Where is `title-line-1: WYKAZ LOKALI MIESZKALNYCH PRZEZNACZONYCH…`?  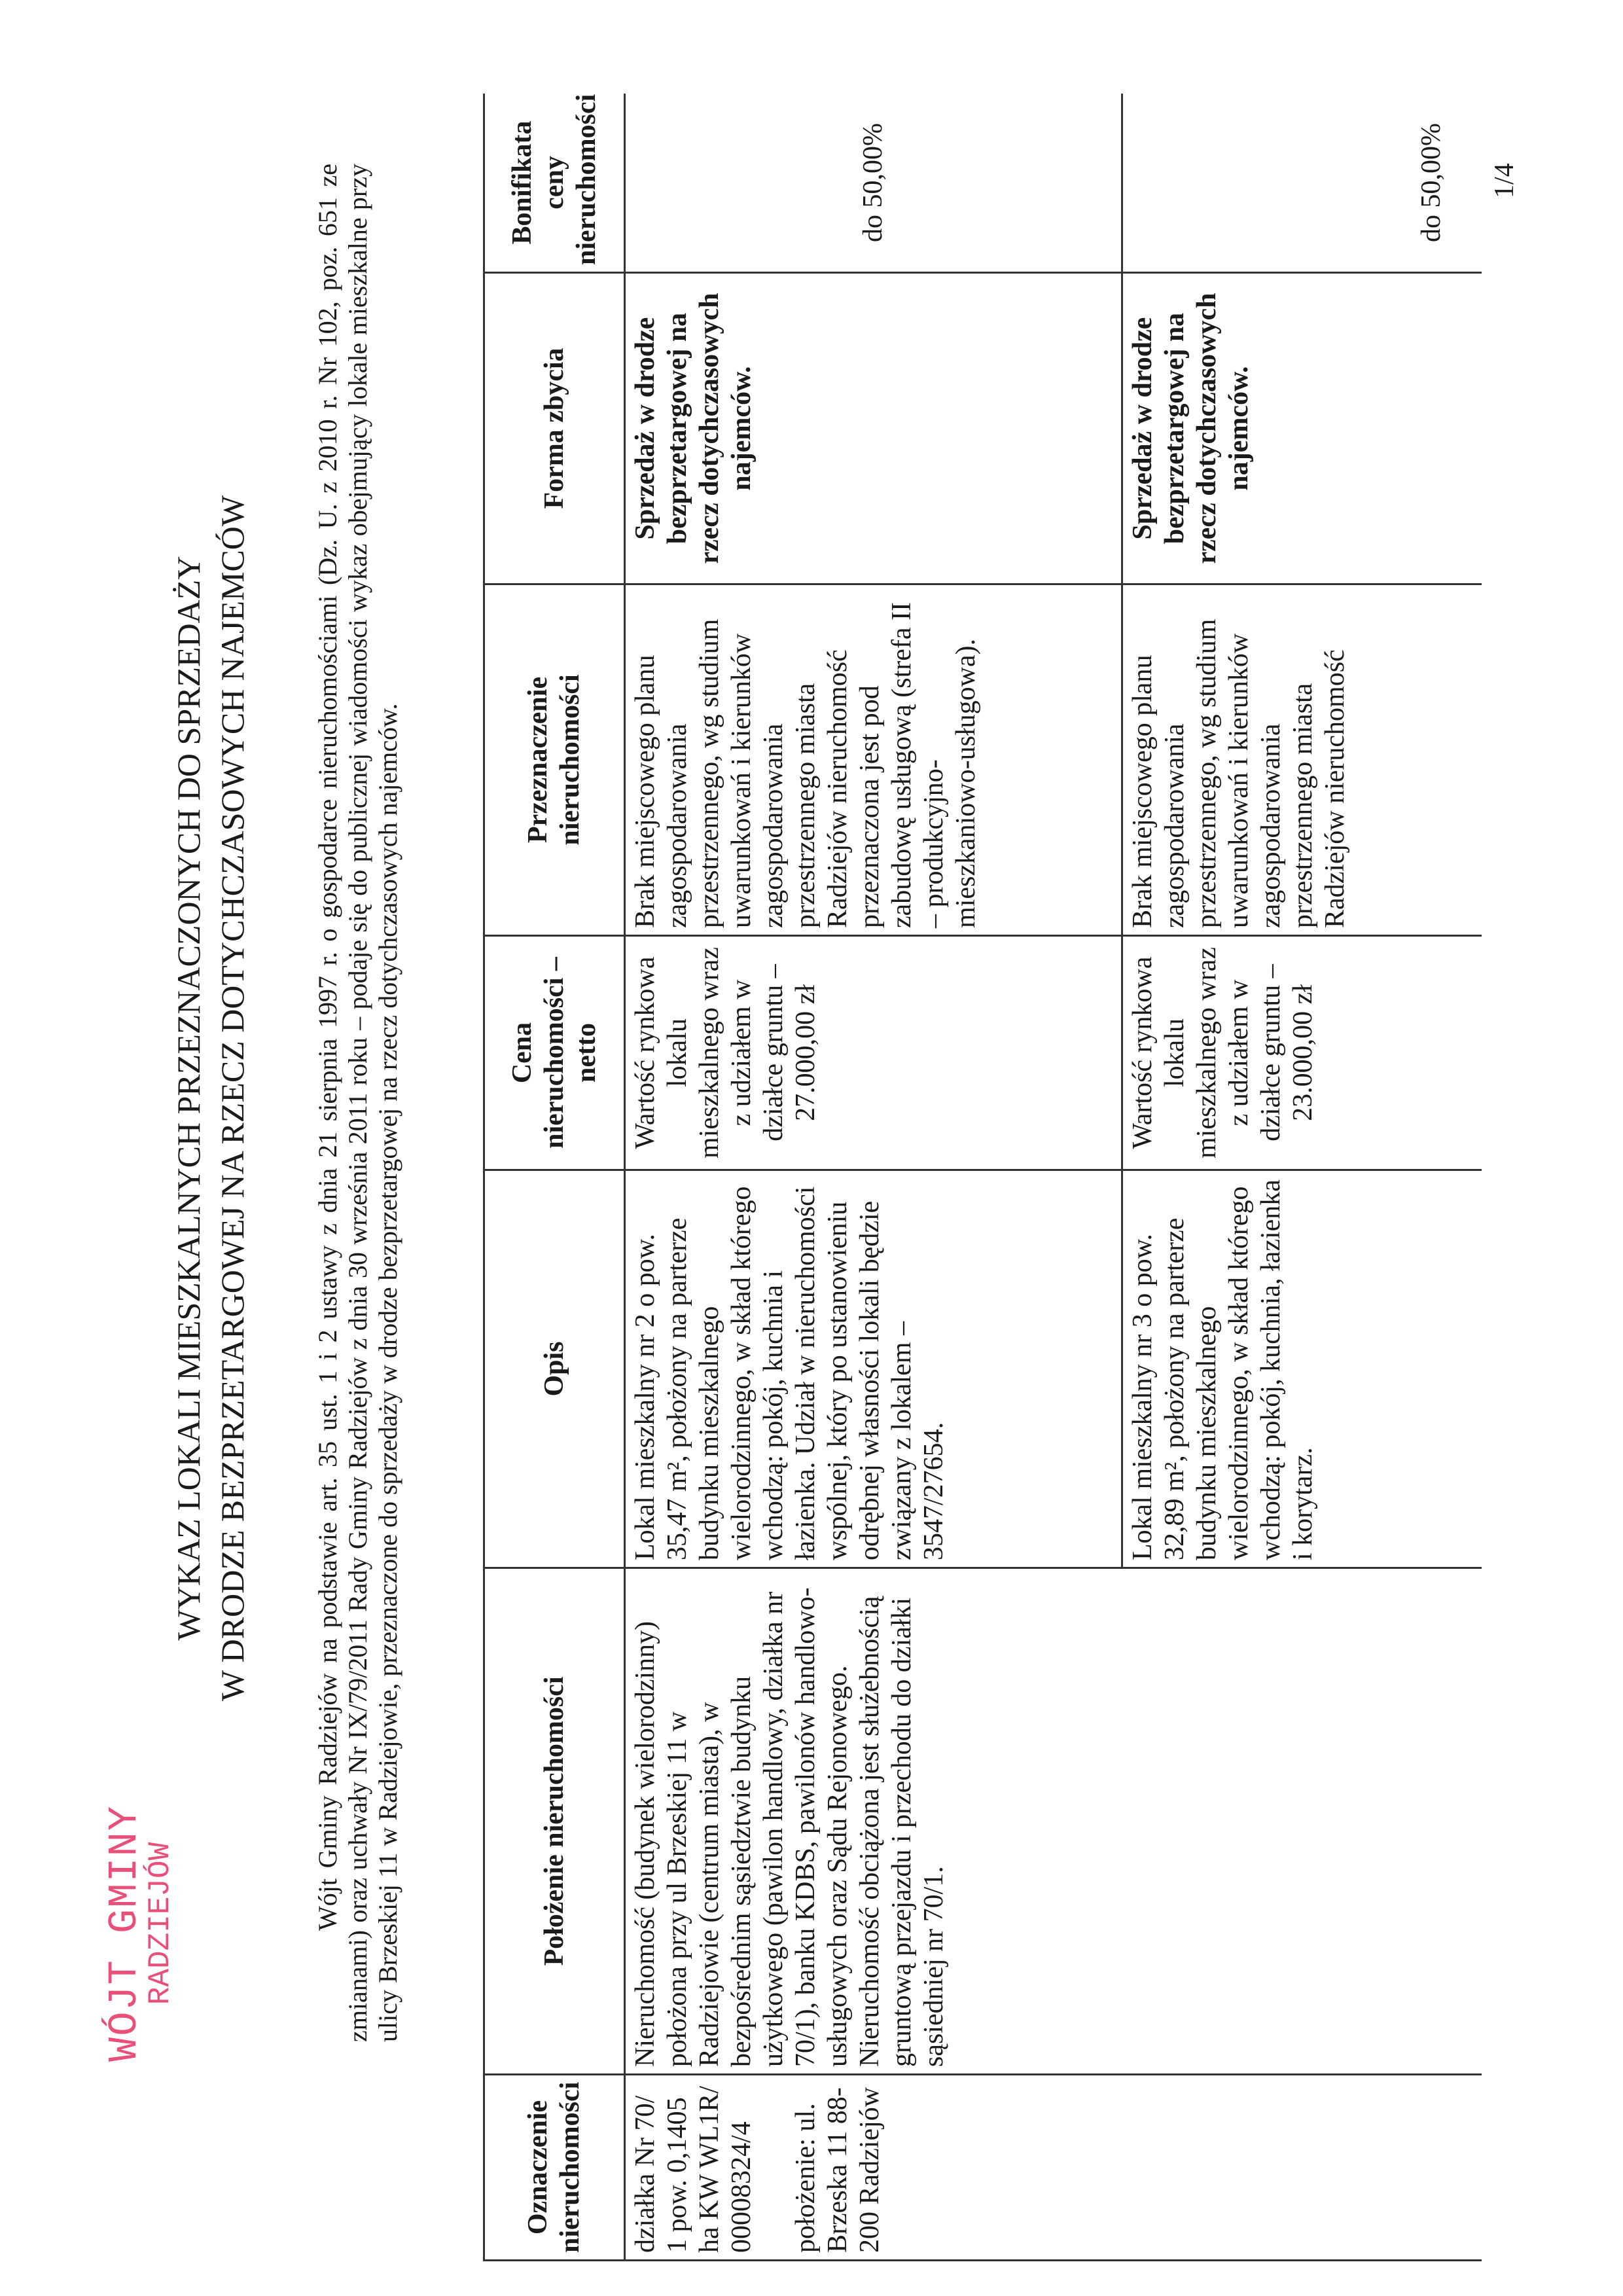
title-line-1: WYKAZ LOKALI MIESZKALNYCH PRZEZNACZONYCH… is located at coordinates (188, 1098).